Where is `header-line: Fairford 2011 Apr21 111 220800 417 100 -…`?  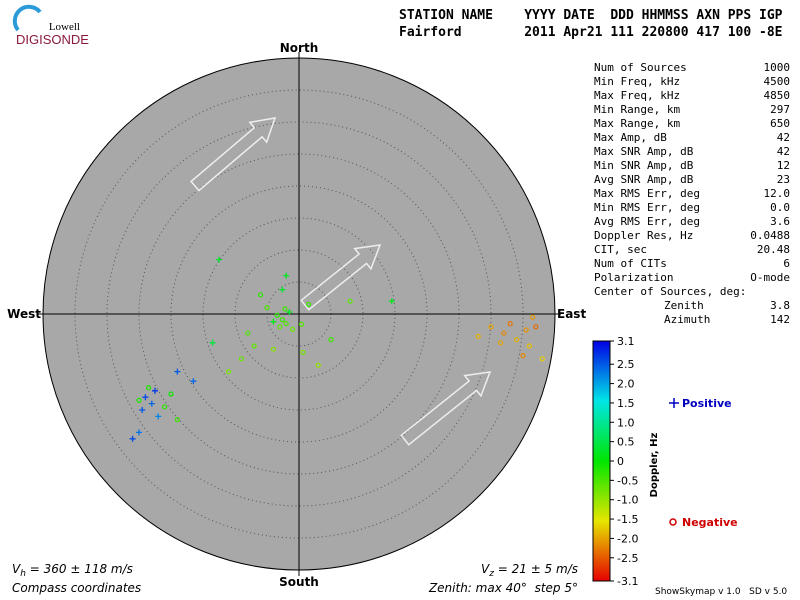 header-line: Fairford 2011 Apr21 111 220800 417 100 -… is located at coordinates (591, 32).